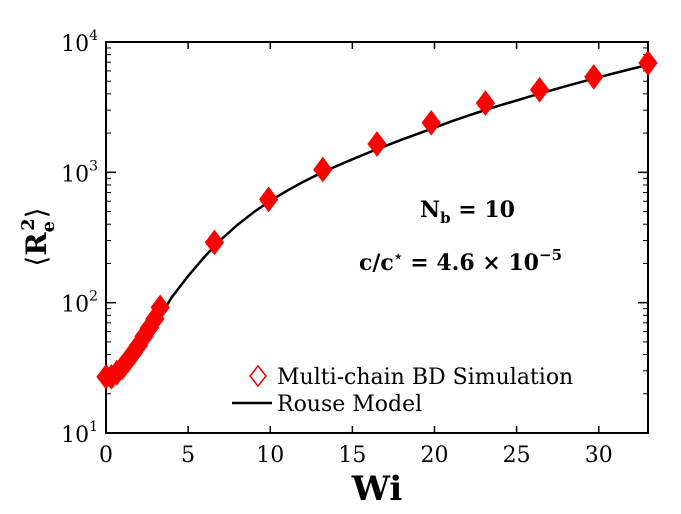 The width and height of the screenshot is (681, 514). What do you see at coordinates (79, 303) in the screenshot?
I see `y-tick-label: 10²` at bounding box center [79, 303].